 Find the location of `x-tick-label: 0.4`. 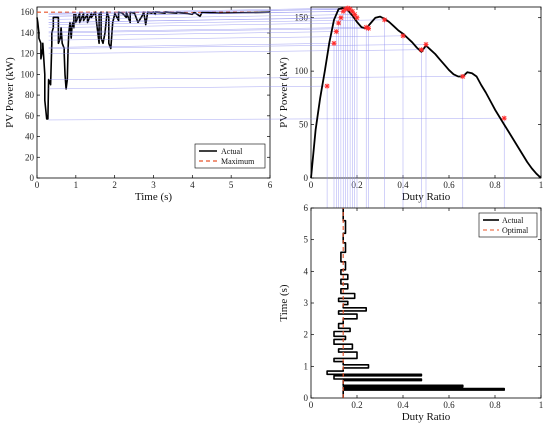

x-tick-label: 0.4 is located at coordinates (403, 405).